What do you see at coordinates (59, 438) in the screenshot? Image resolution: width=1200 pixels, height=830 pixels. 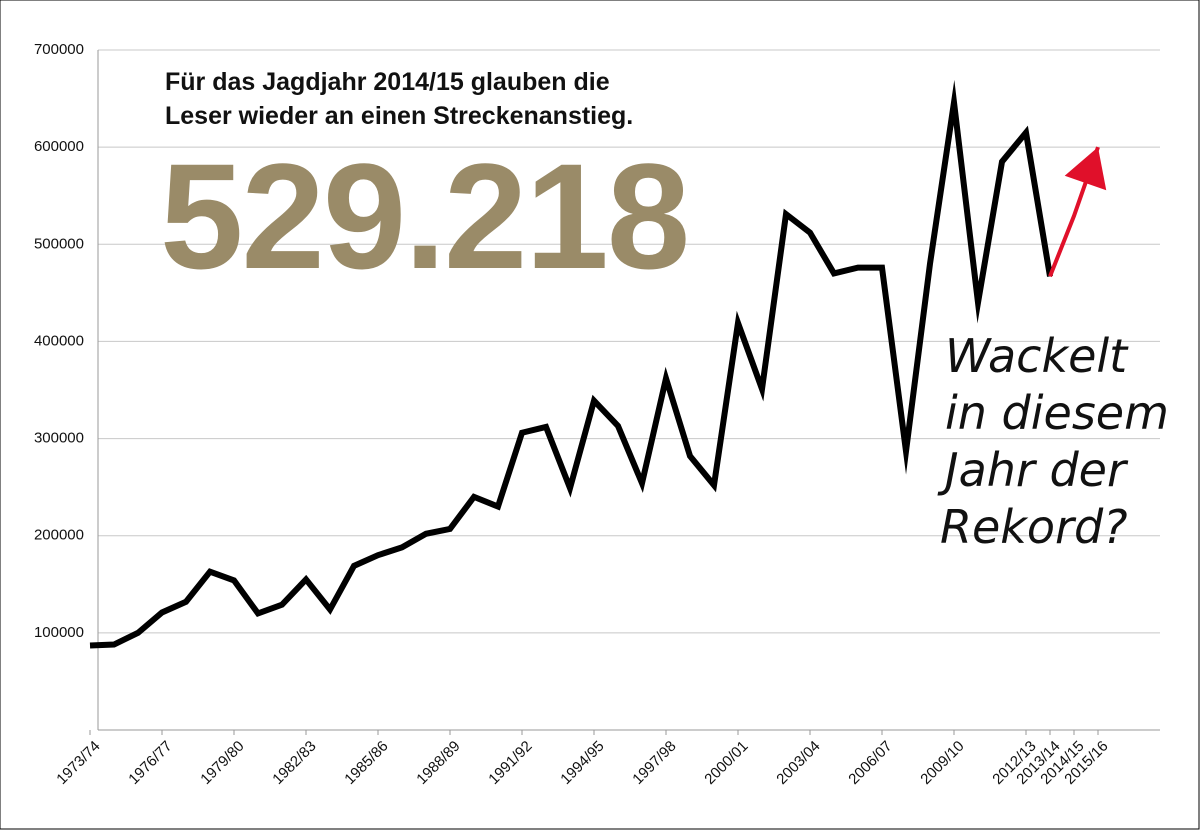 I see `y-tick-label: 300000` at bounding box center [59, 438].